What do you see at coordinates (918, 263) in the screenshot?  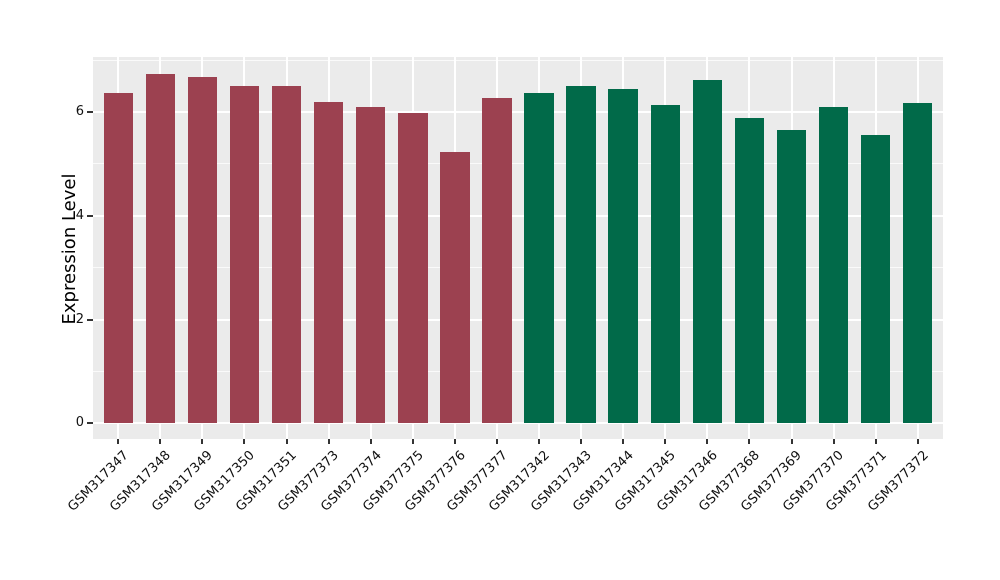 I see `bar-GSM377372` at bounding box center [918, 263].